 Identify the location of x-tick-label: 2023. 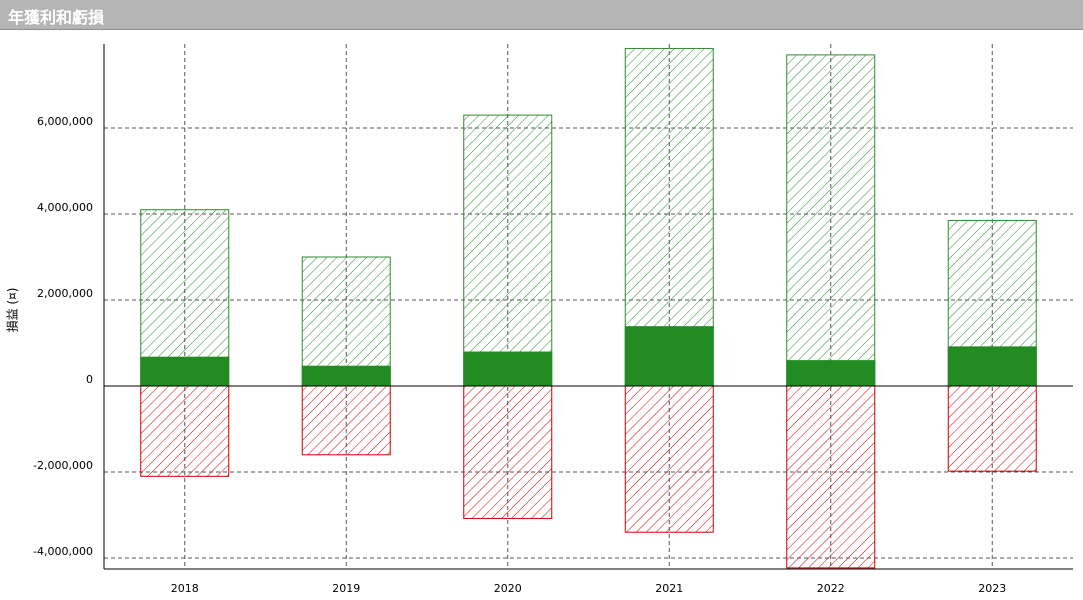
(992, 588).